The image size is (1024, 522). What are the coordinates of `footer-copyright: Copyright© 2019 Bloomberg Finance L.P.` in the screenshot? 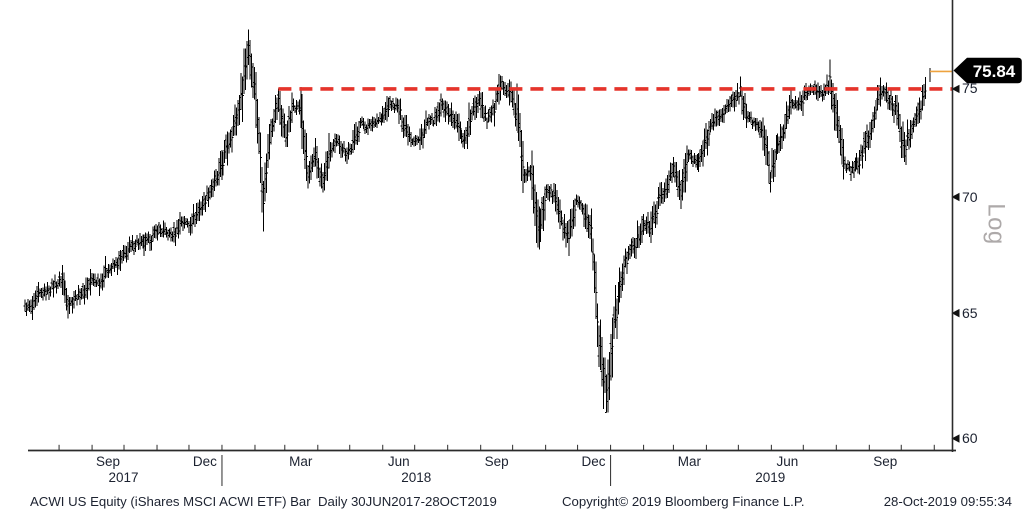 It's located at (683, 501).